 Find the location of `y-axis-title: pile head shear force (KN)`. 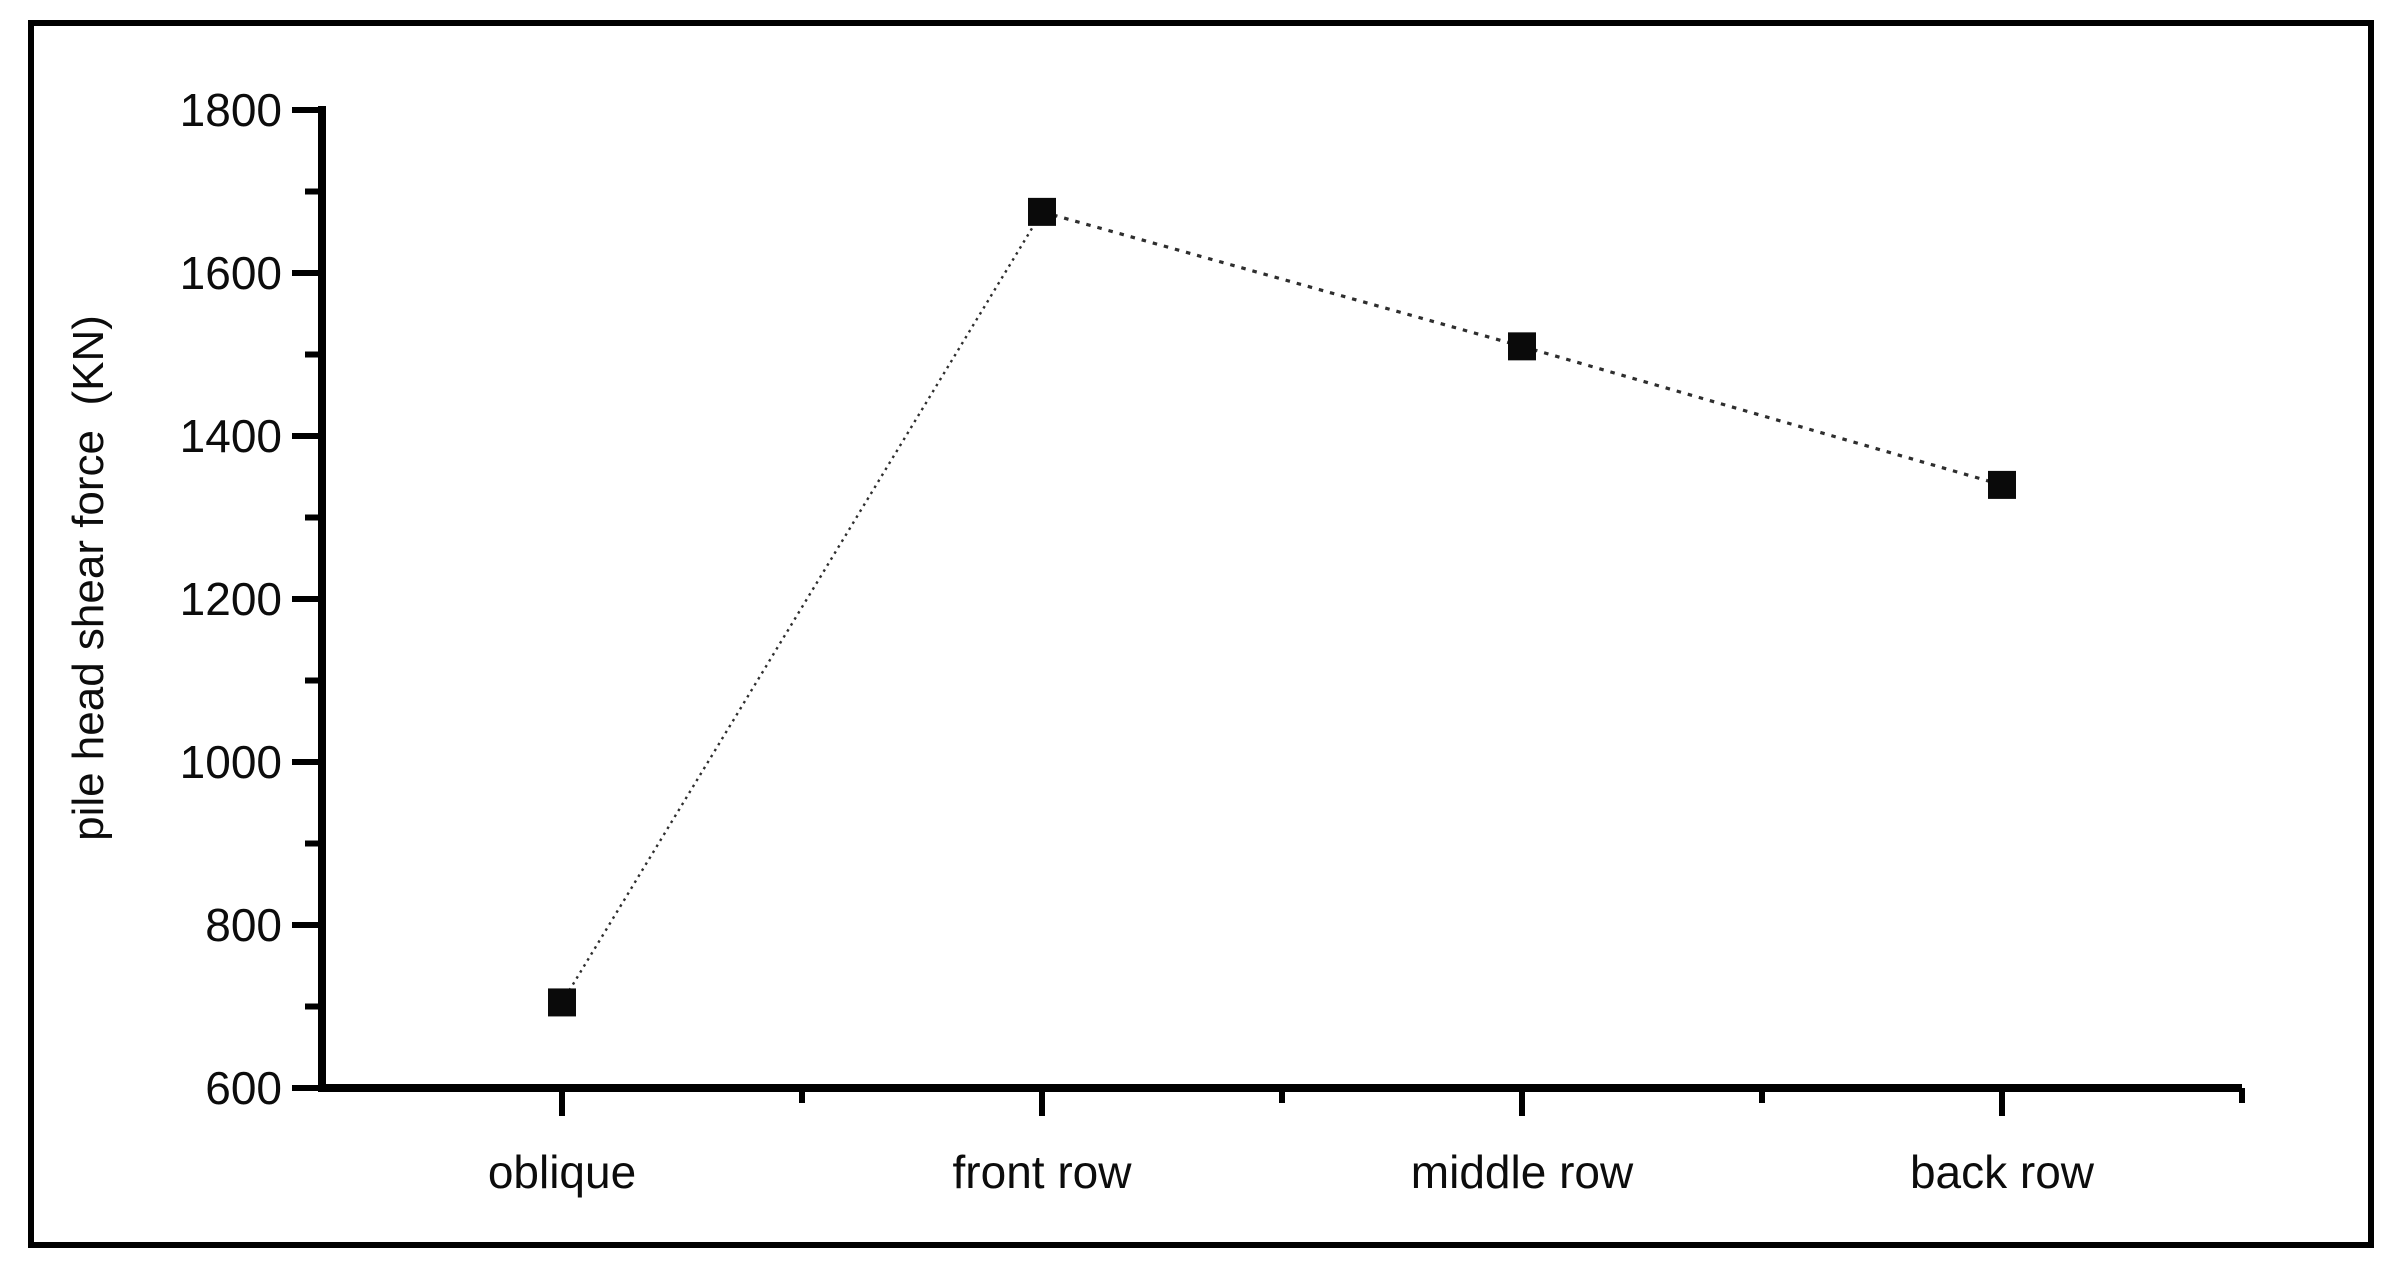

y-axis-title: pile head shear force (KN) is located at coordinates (88, 578).